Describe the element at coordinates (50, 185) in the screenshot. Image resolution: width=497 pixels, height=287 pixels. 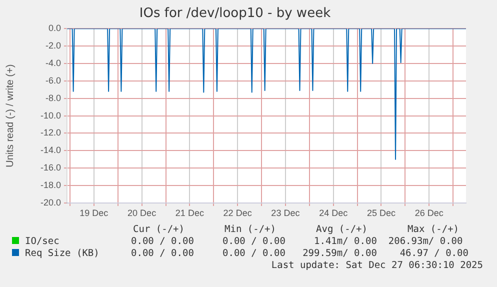
I see `y-tick-label: -18.0` at that location.